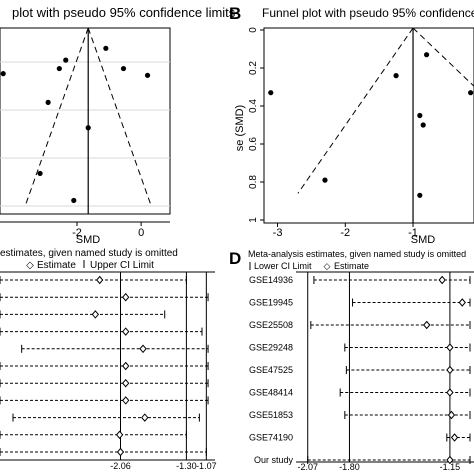 Image resolution: width=474 pixels, height=474 pixels. Describe the element at coordinates (163, 366) in the screenshot. I see `panel-c-reference-lines` at that location.